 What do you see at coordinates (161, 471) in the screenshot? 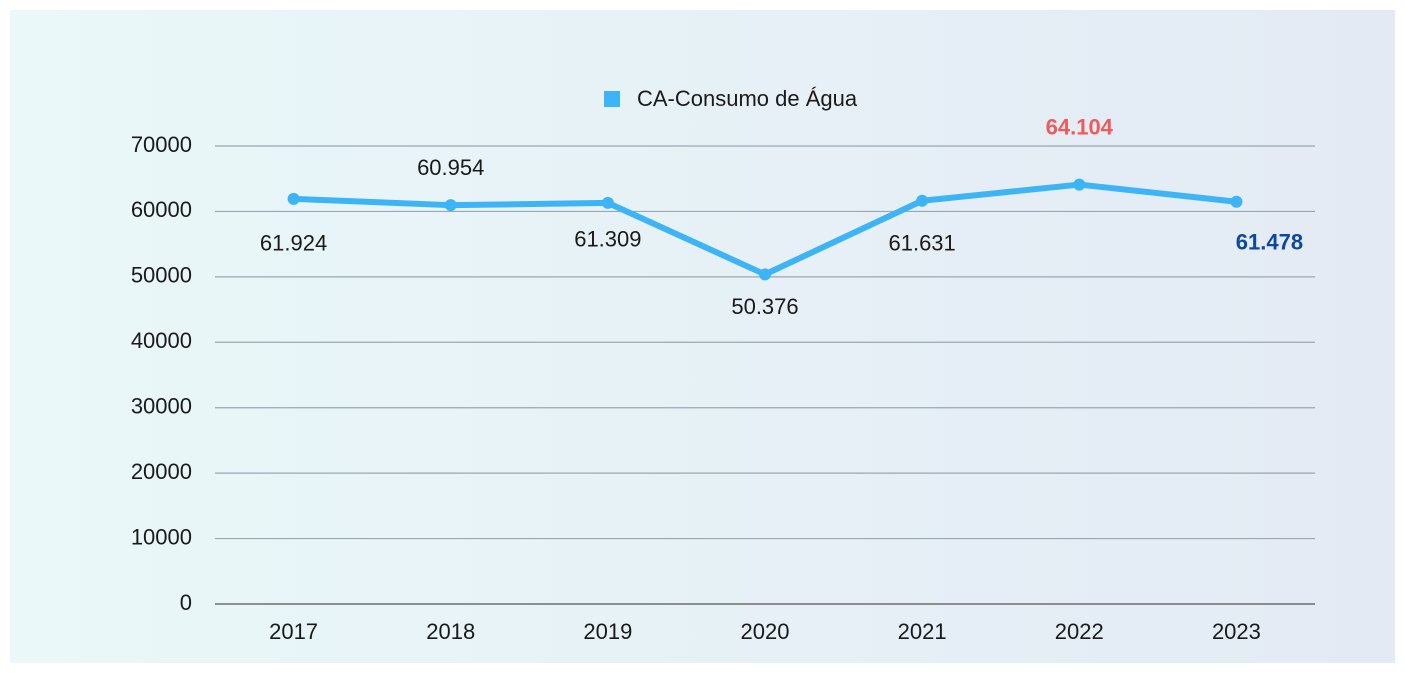
I see `y-tick-label: 20000` at bounding box center [161, 471].